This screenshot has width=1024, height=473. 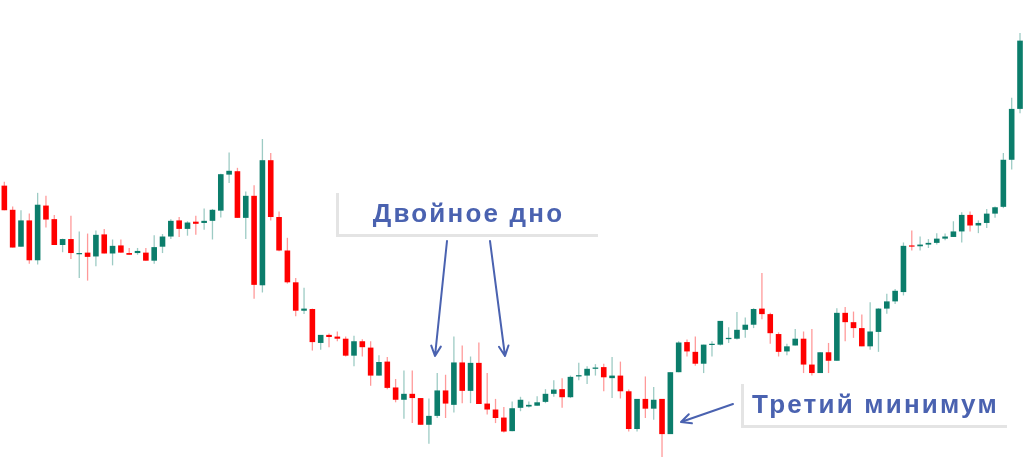 I want to click on annotation: Третий минимум, so click(x=875, y=404).